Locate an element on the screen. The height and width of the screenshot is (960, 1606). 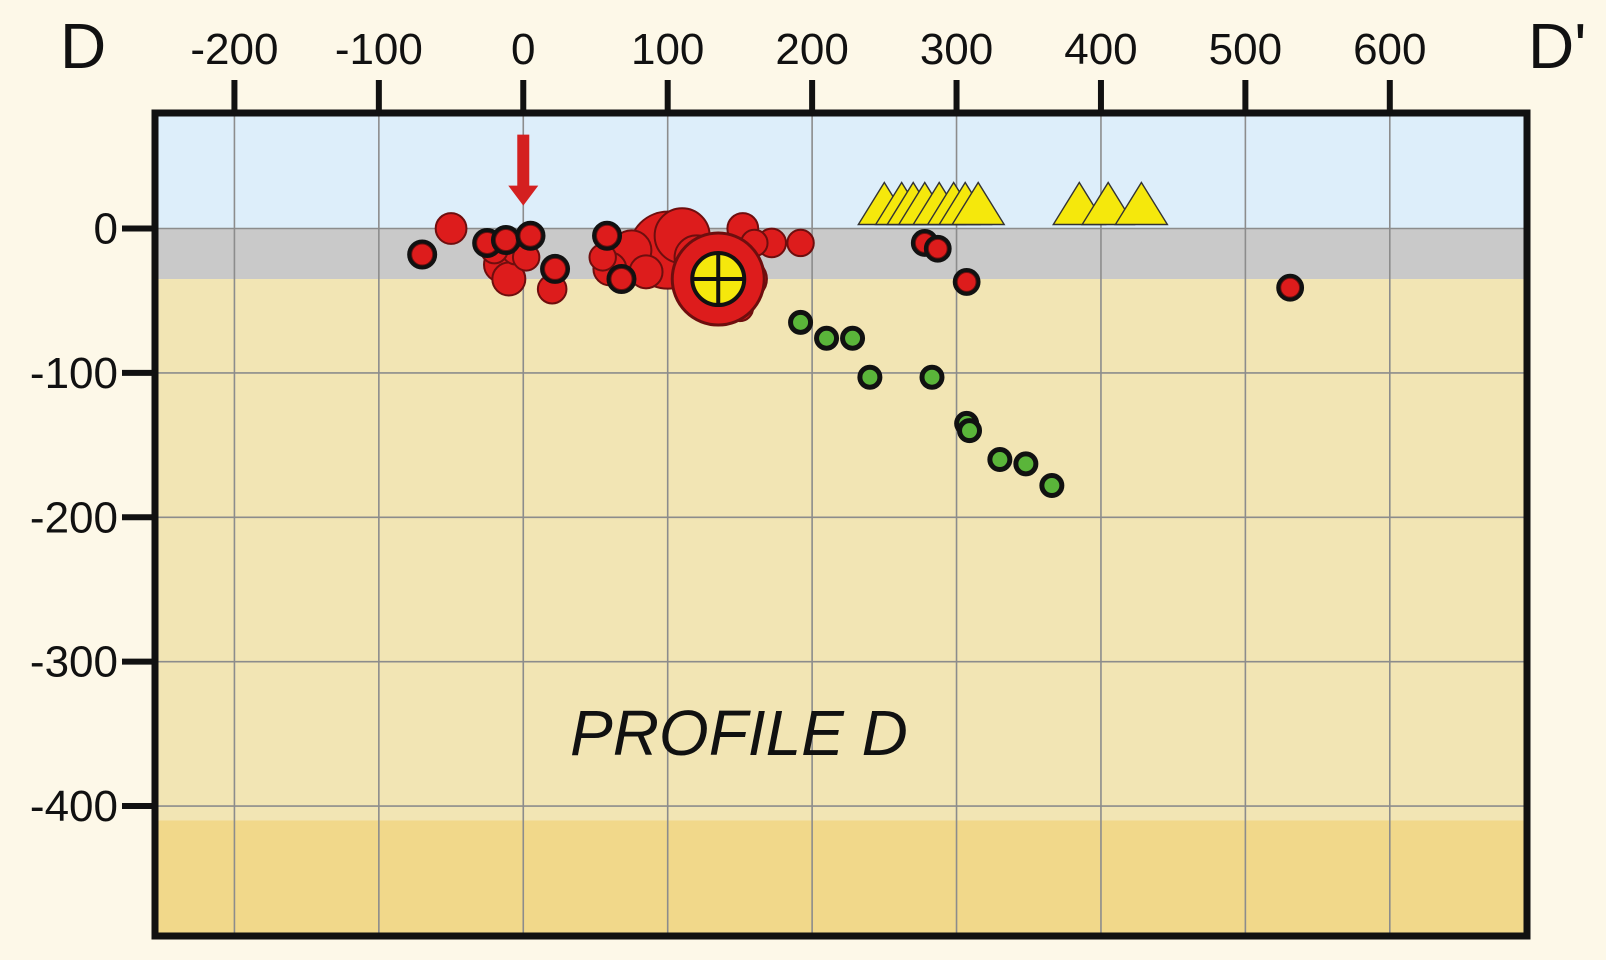
x-tick-label-1: -100 is located at coordinates (379, 49).